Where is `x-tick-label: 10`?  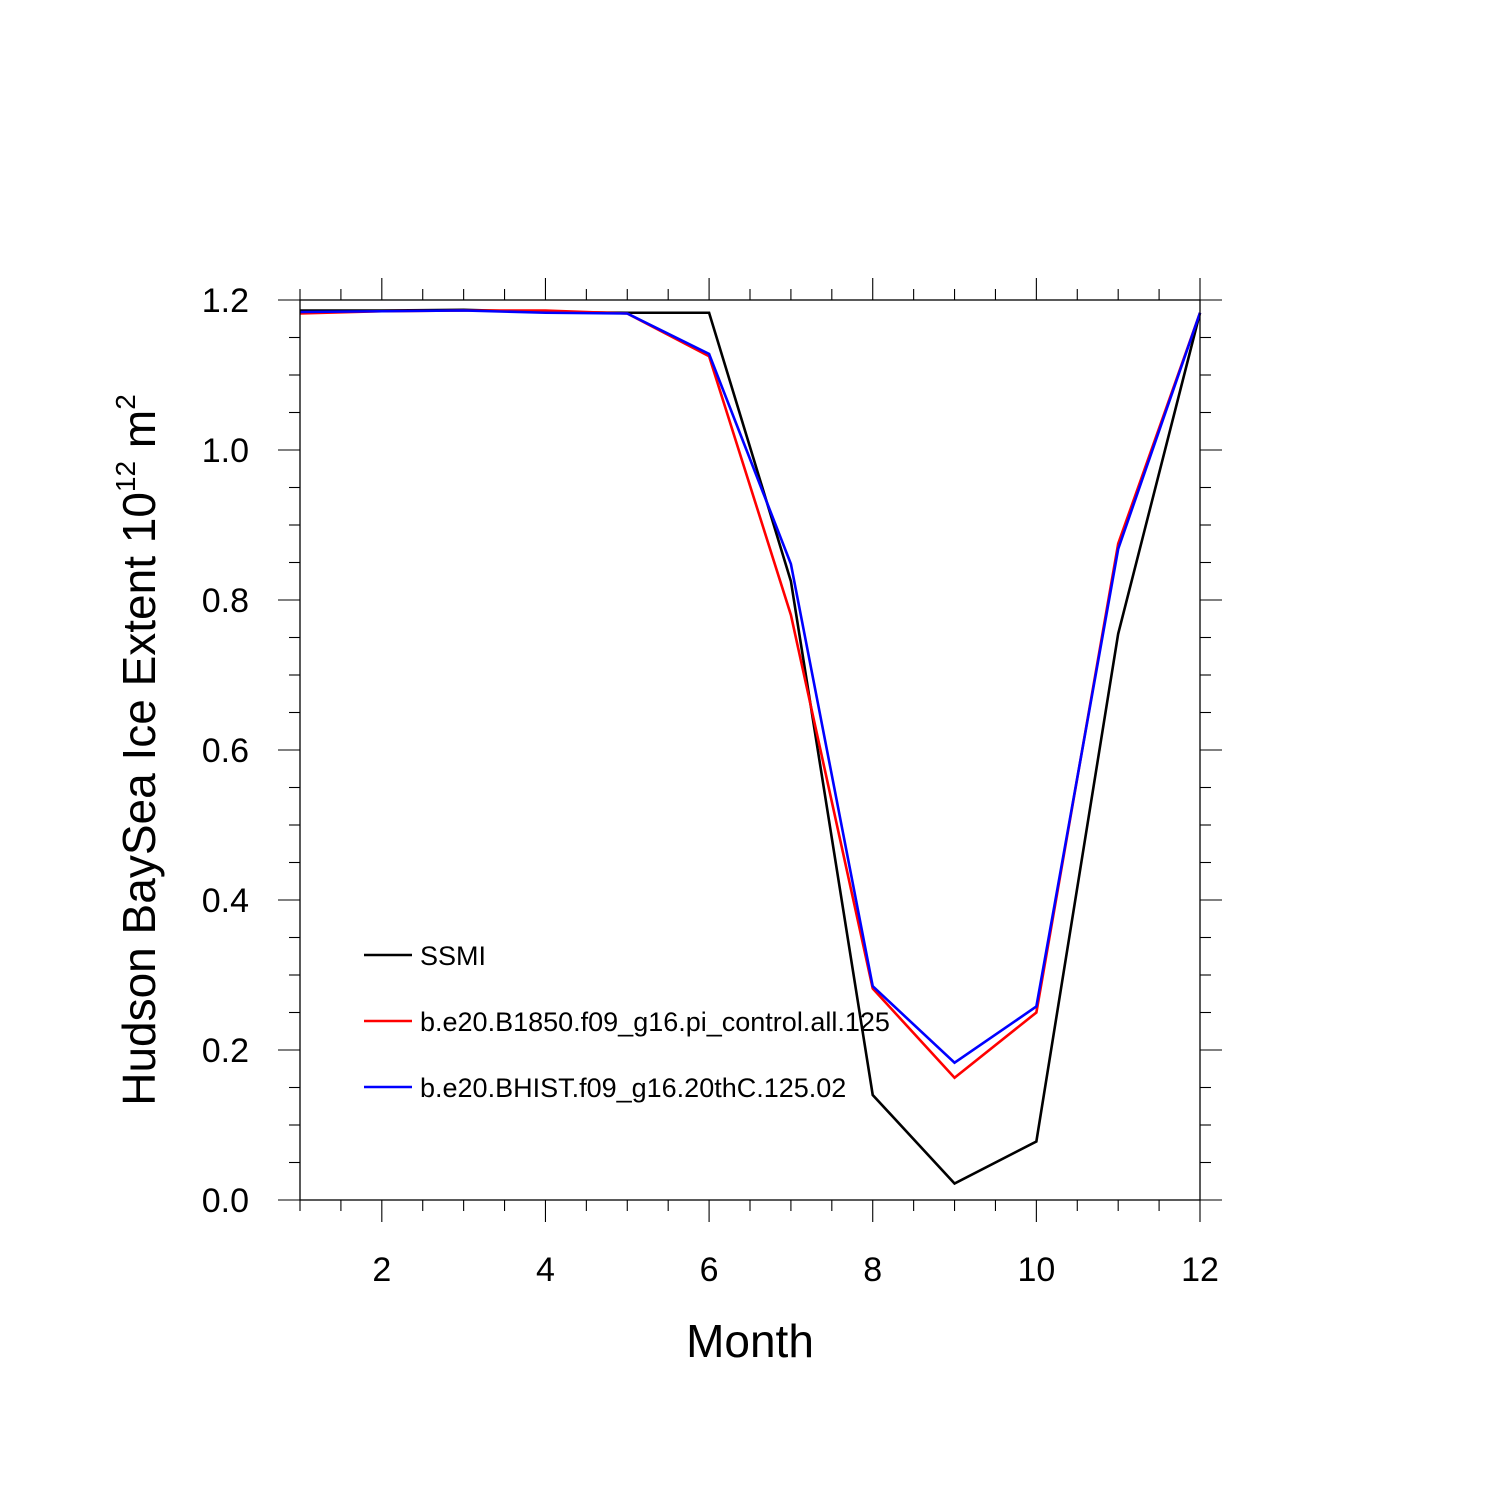
x-tick-label: 10 is located at coordinates (1036, 1270).